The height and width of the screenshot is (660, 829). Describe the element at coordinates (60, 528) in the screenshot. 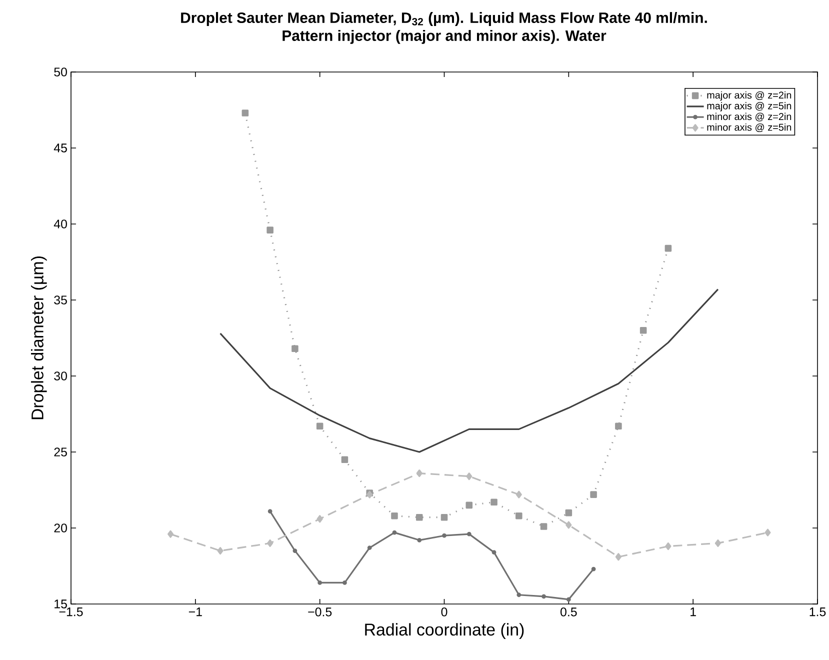

I see `y-tick-label: 20` at that location.